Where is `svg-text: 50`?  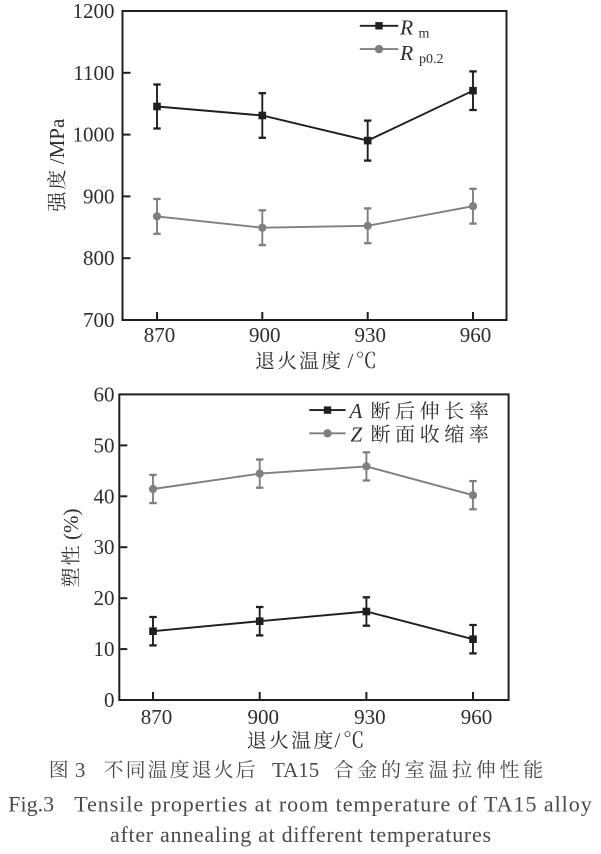
svg-text: 50 is located at coordinates (104, 445).